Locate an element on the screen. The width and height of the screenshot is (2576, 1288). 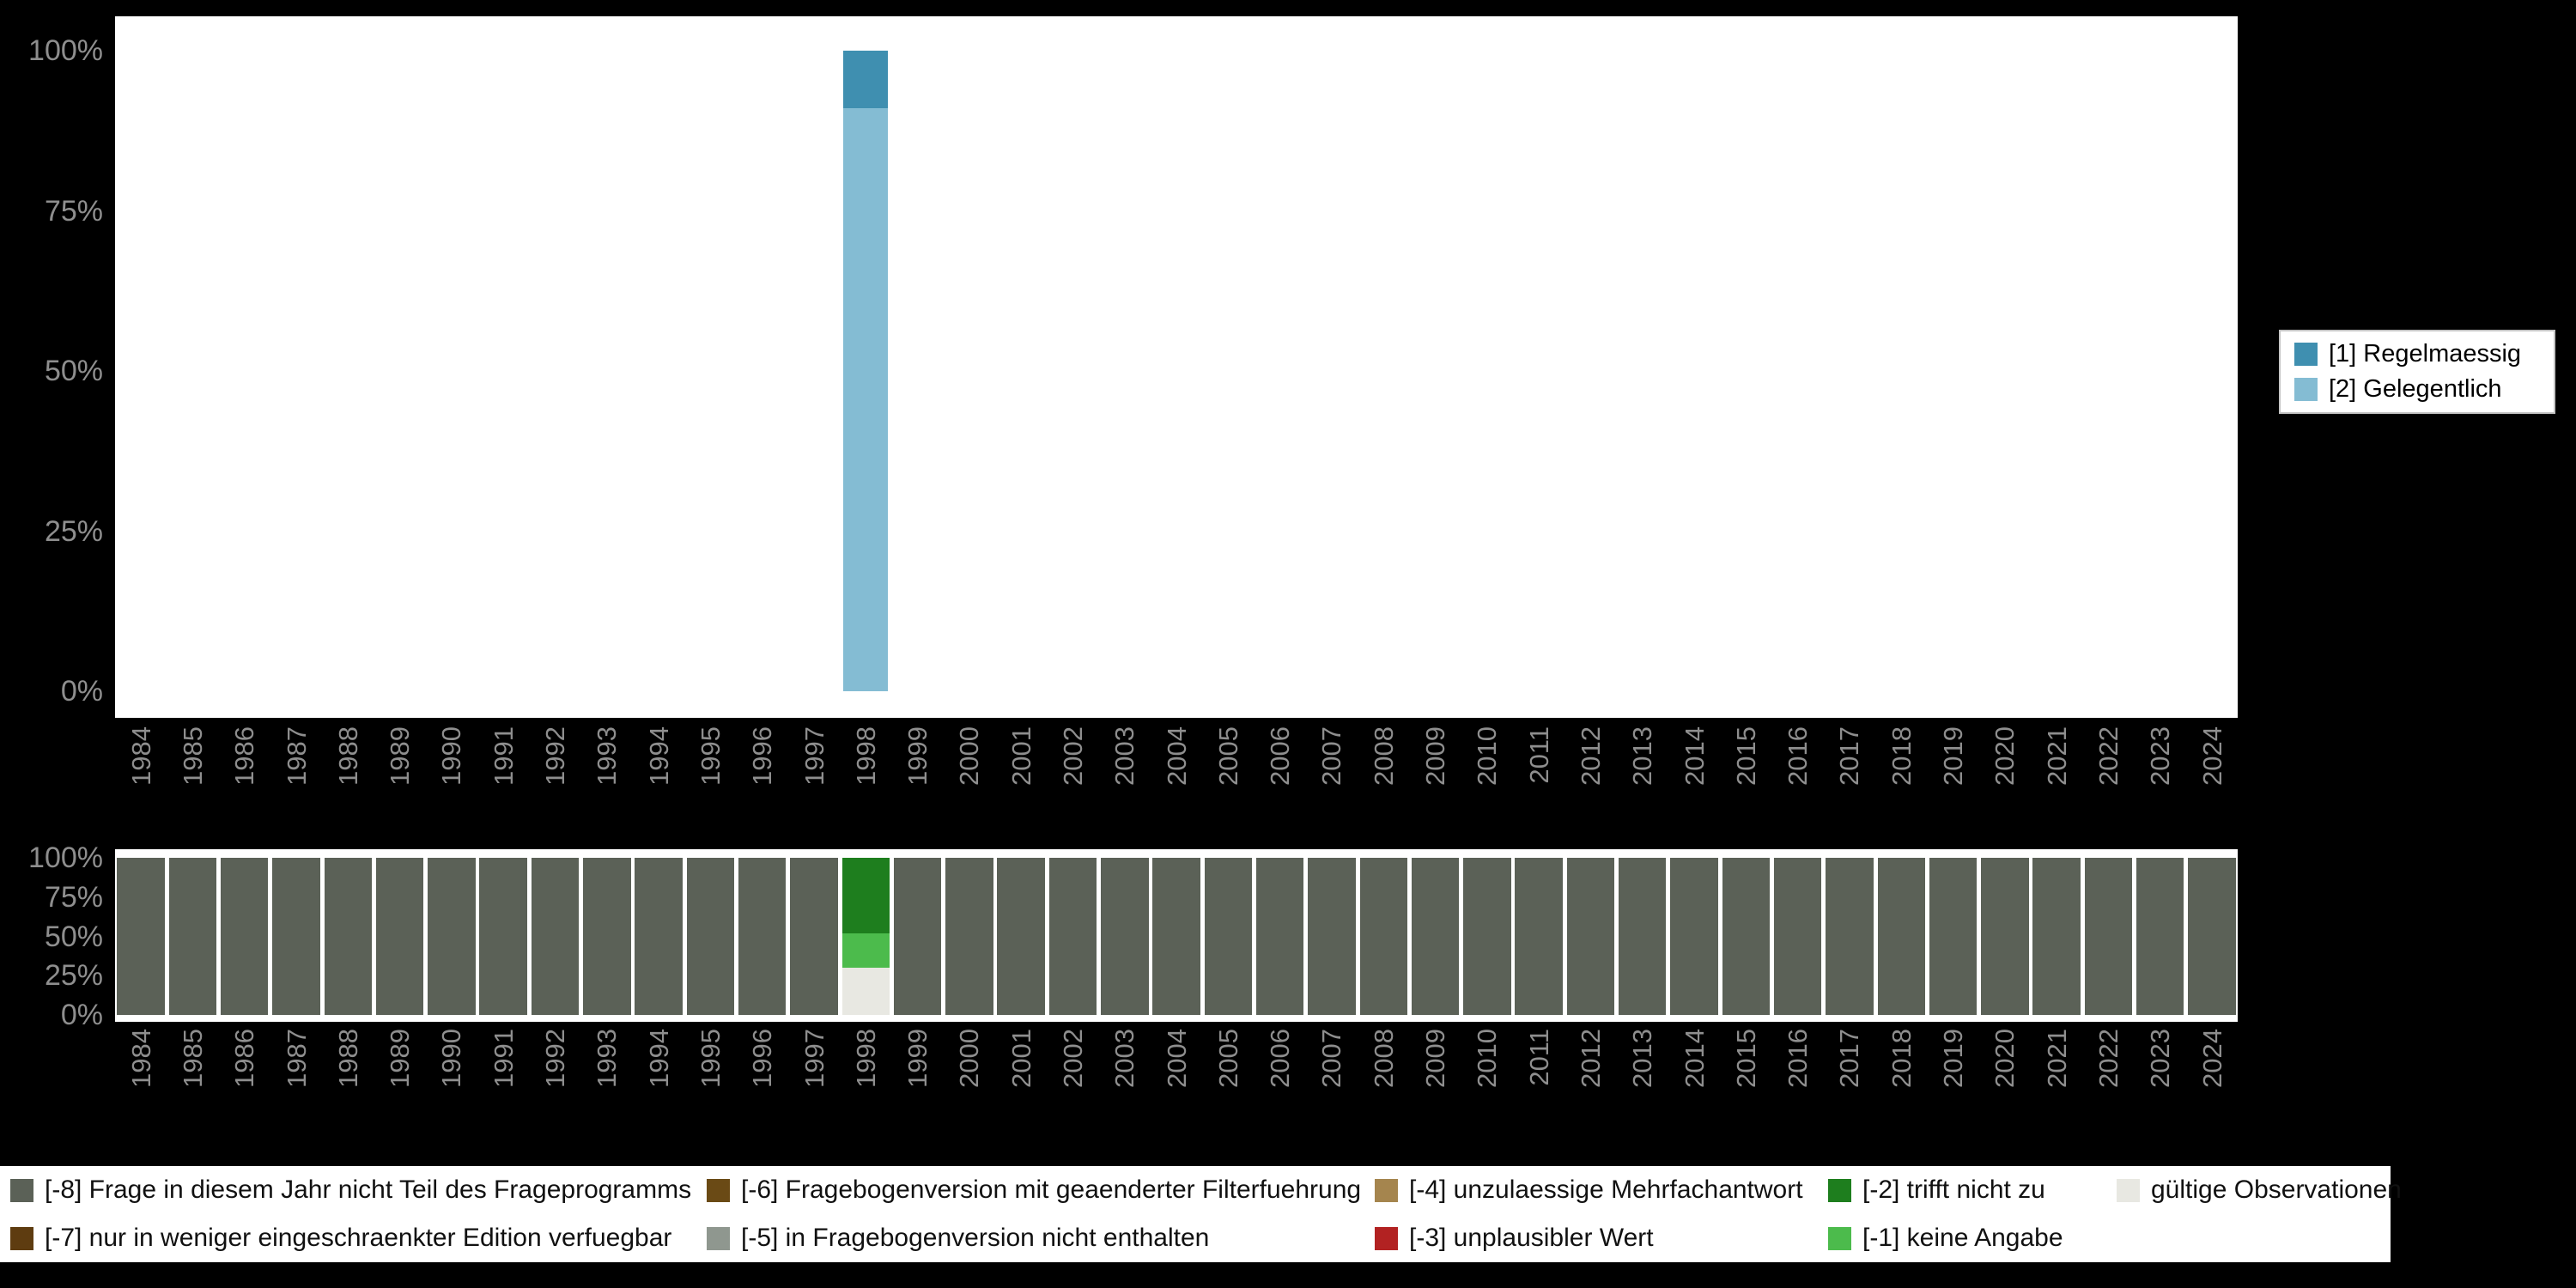
bar-column-2007 is located at coordinates (1332, 371).